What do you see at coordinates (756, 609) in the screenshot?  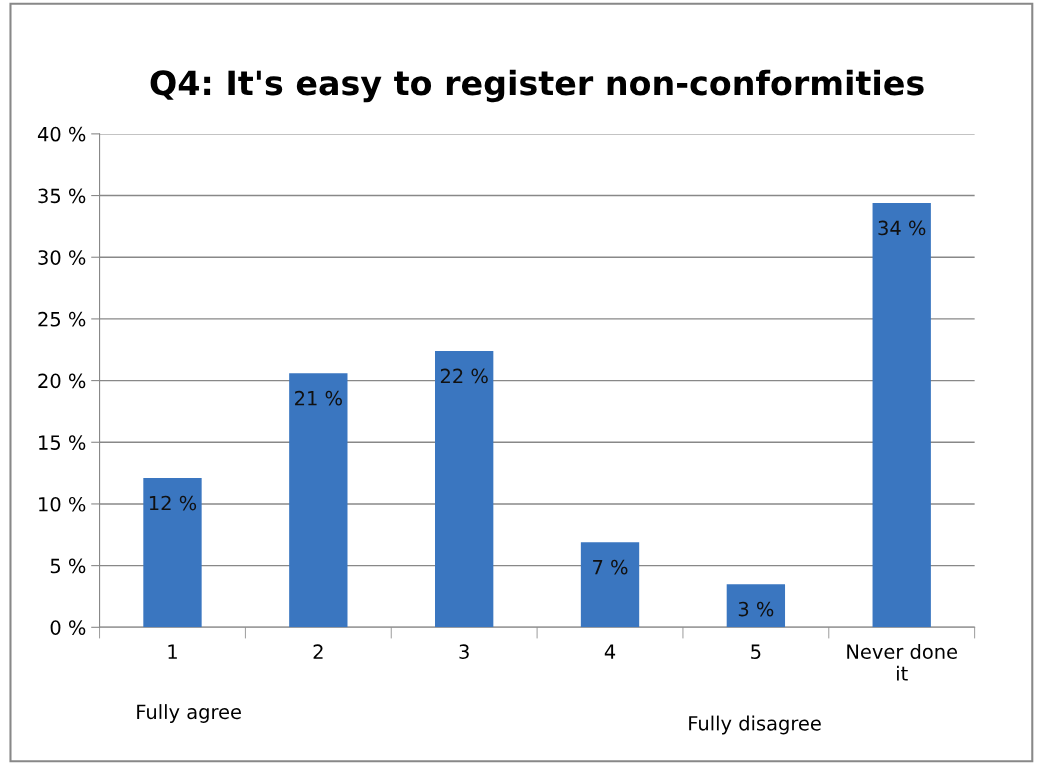 I see `data-label: 3 %` at bounding box center [756, 609].